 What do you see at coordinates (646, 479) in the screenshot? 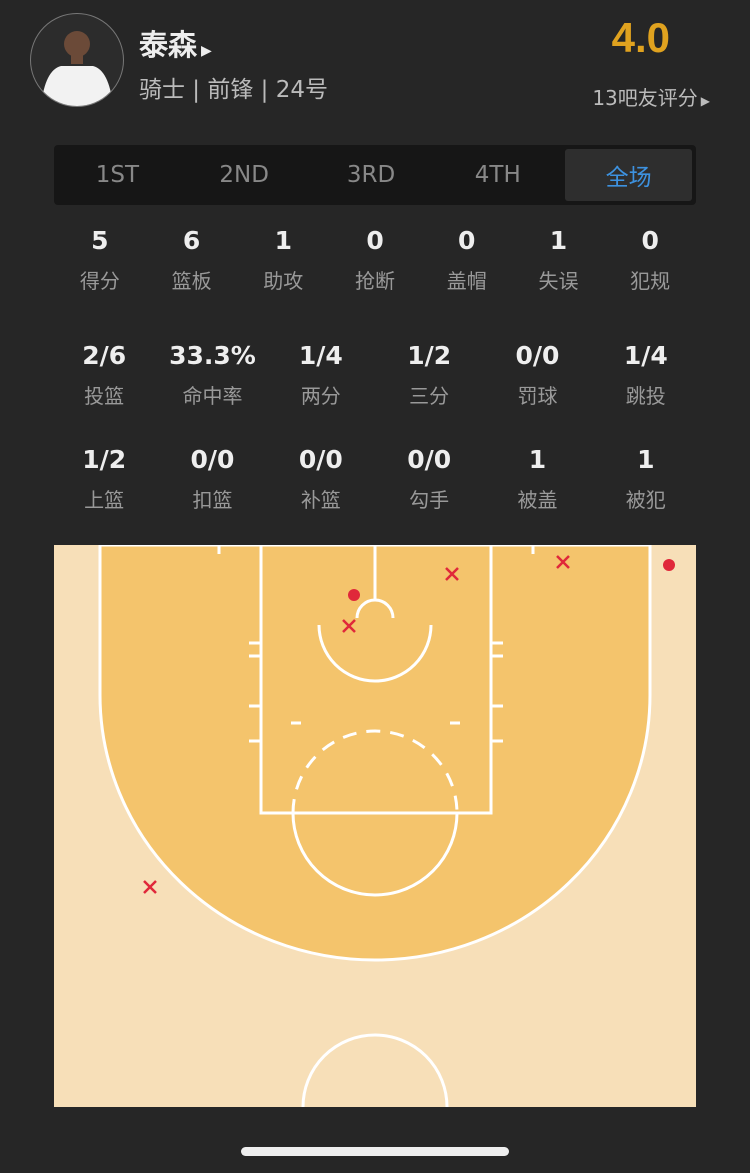
I see `stat-cell: 1 被犯` at bounding box center [646, 479].